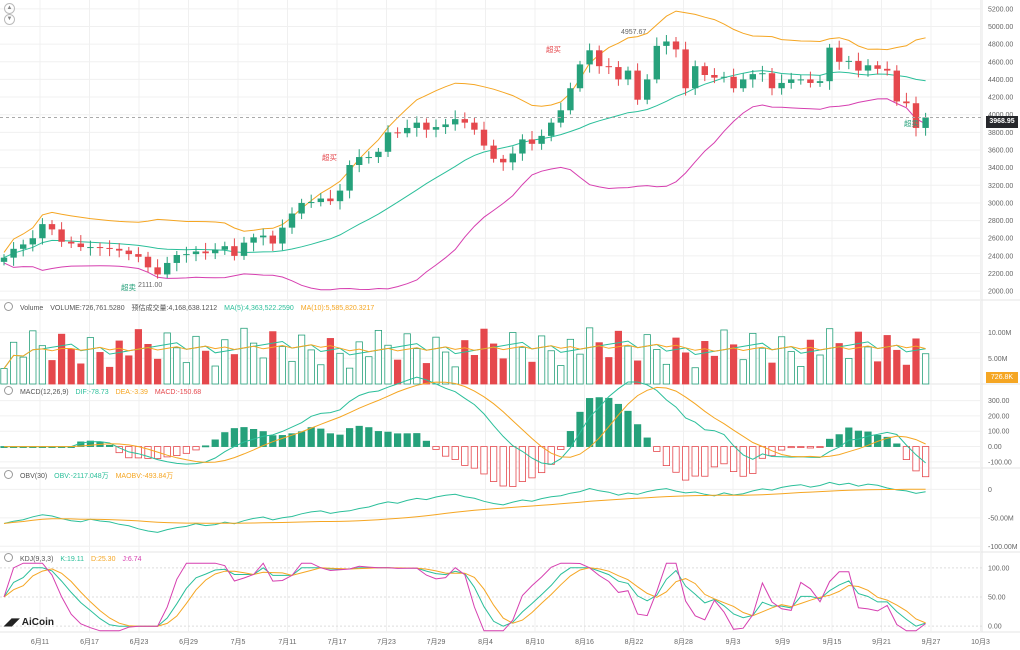  What do you see at coordinates (1000, 221) in the screenshot?
I see `y-tick-label: 2800.00` at bounding box center [1000, 221].